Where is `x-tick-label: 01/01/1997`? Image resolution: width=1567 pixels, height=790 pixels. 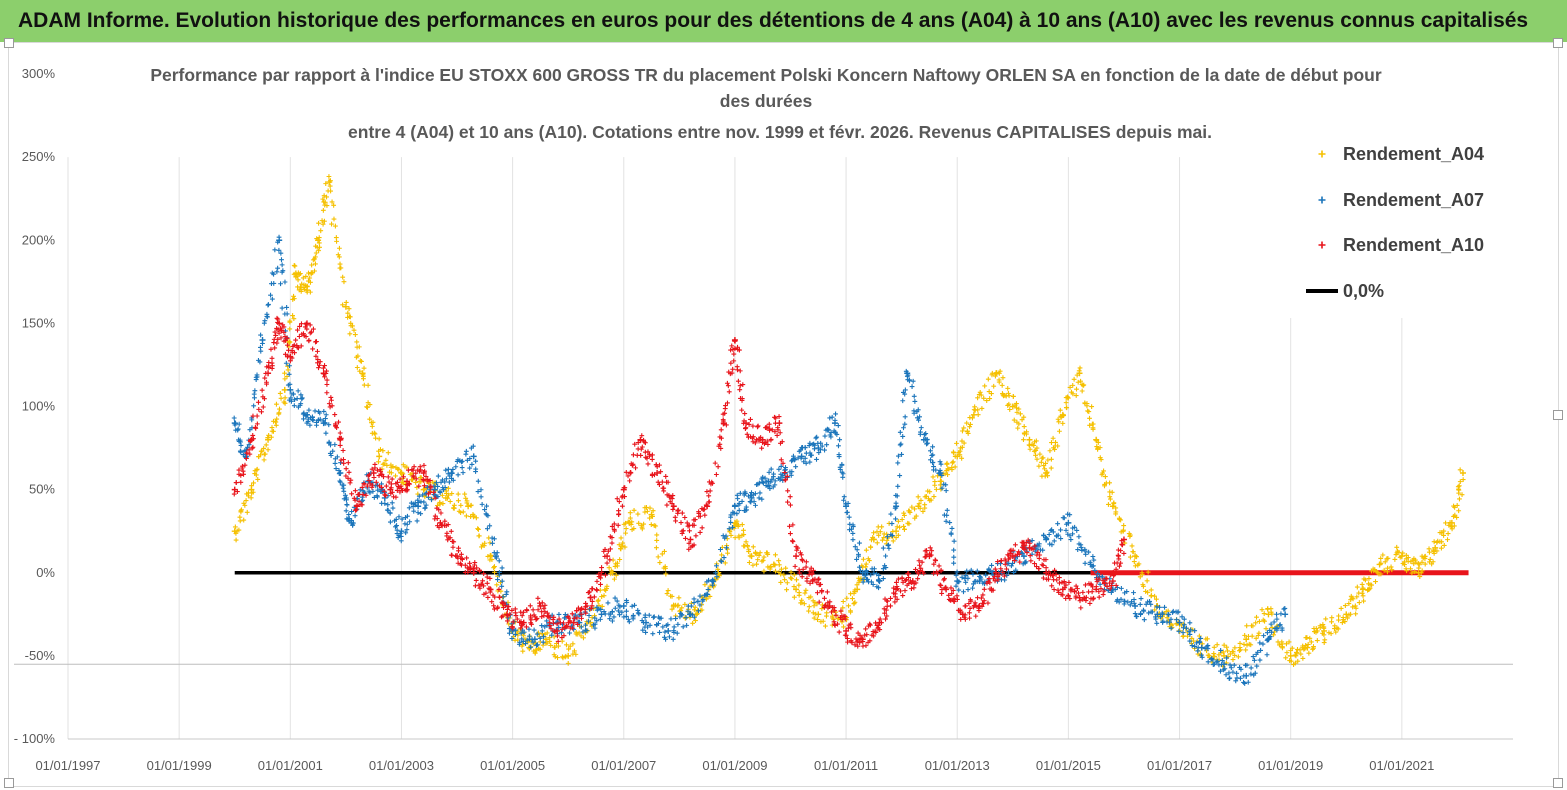 x-tick-label: 01/01/1997 is located at coordinates (67, 765).